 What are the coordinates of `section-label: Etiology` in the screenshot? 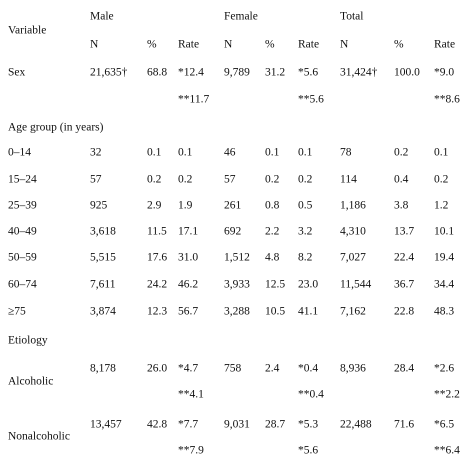 It's located at (28, 341).